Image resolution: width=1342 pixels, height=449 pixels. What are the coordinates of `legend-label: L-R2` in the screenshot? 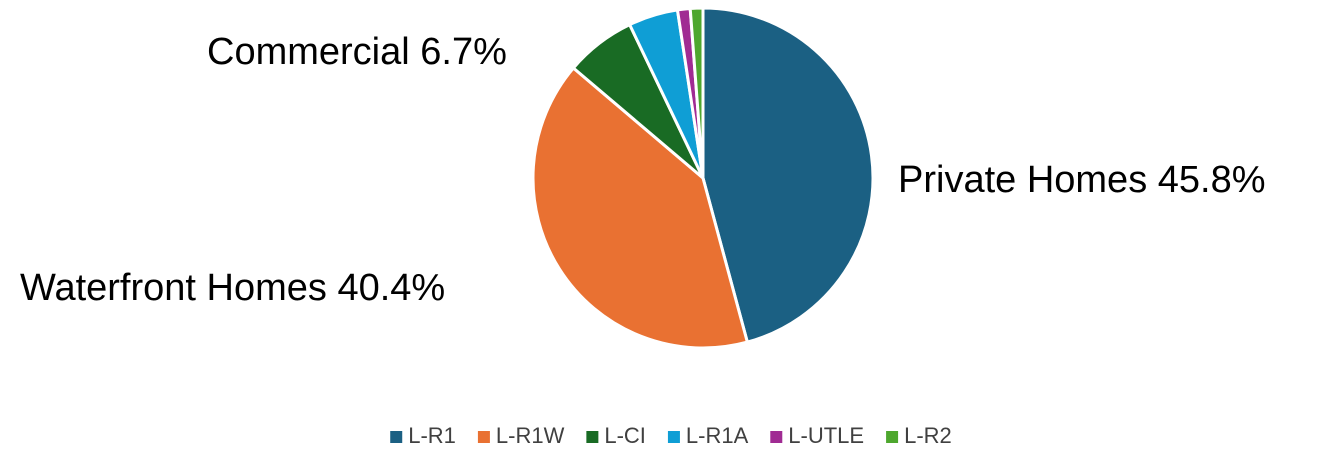 It's located at (928, 435).